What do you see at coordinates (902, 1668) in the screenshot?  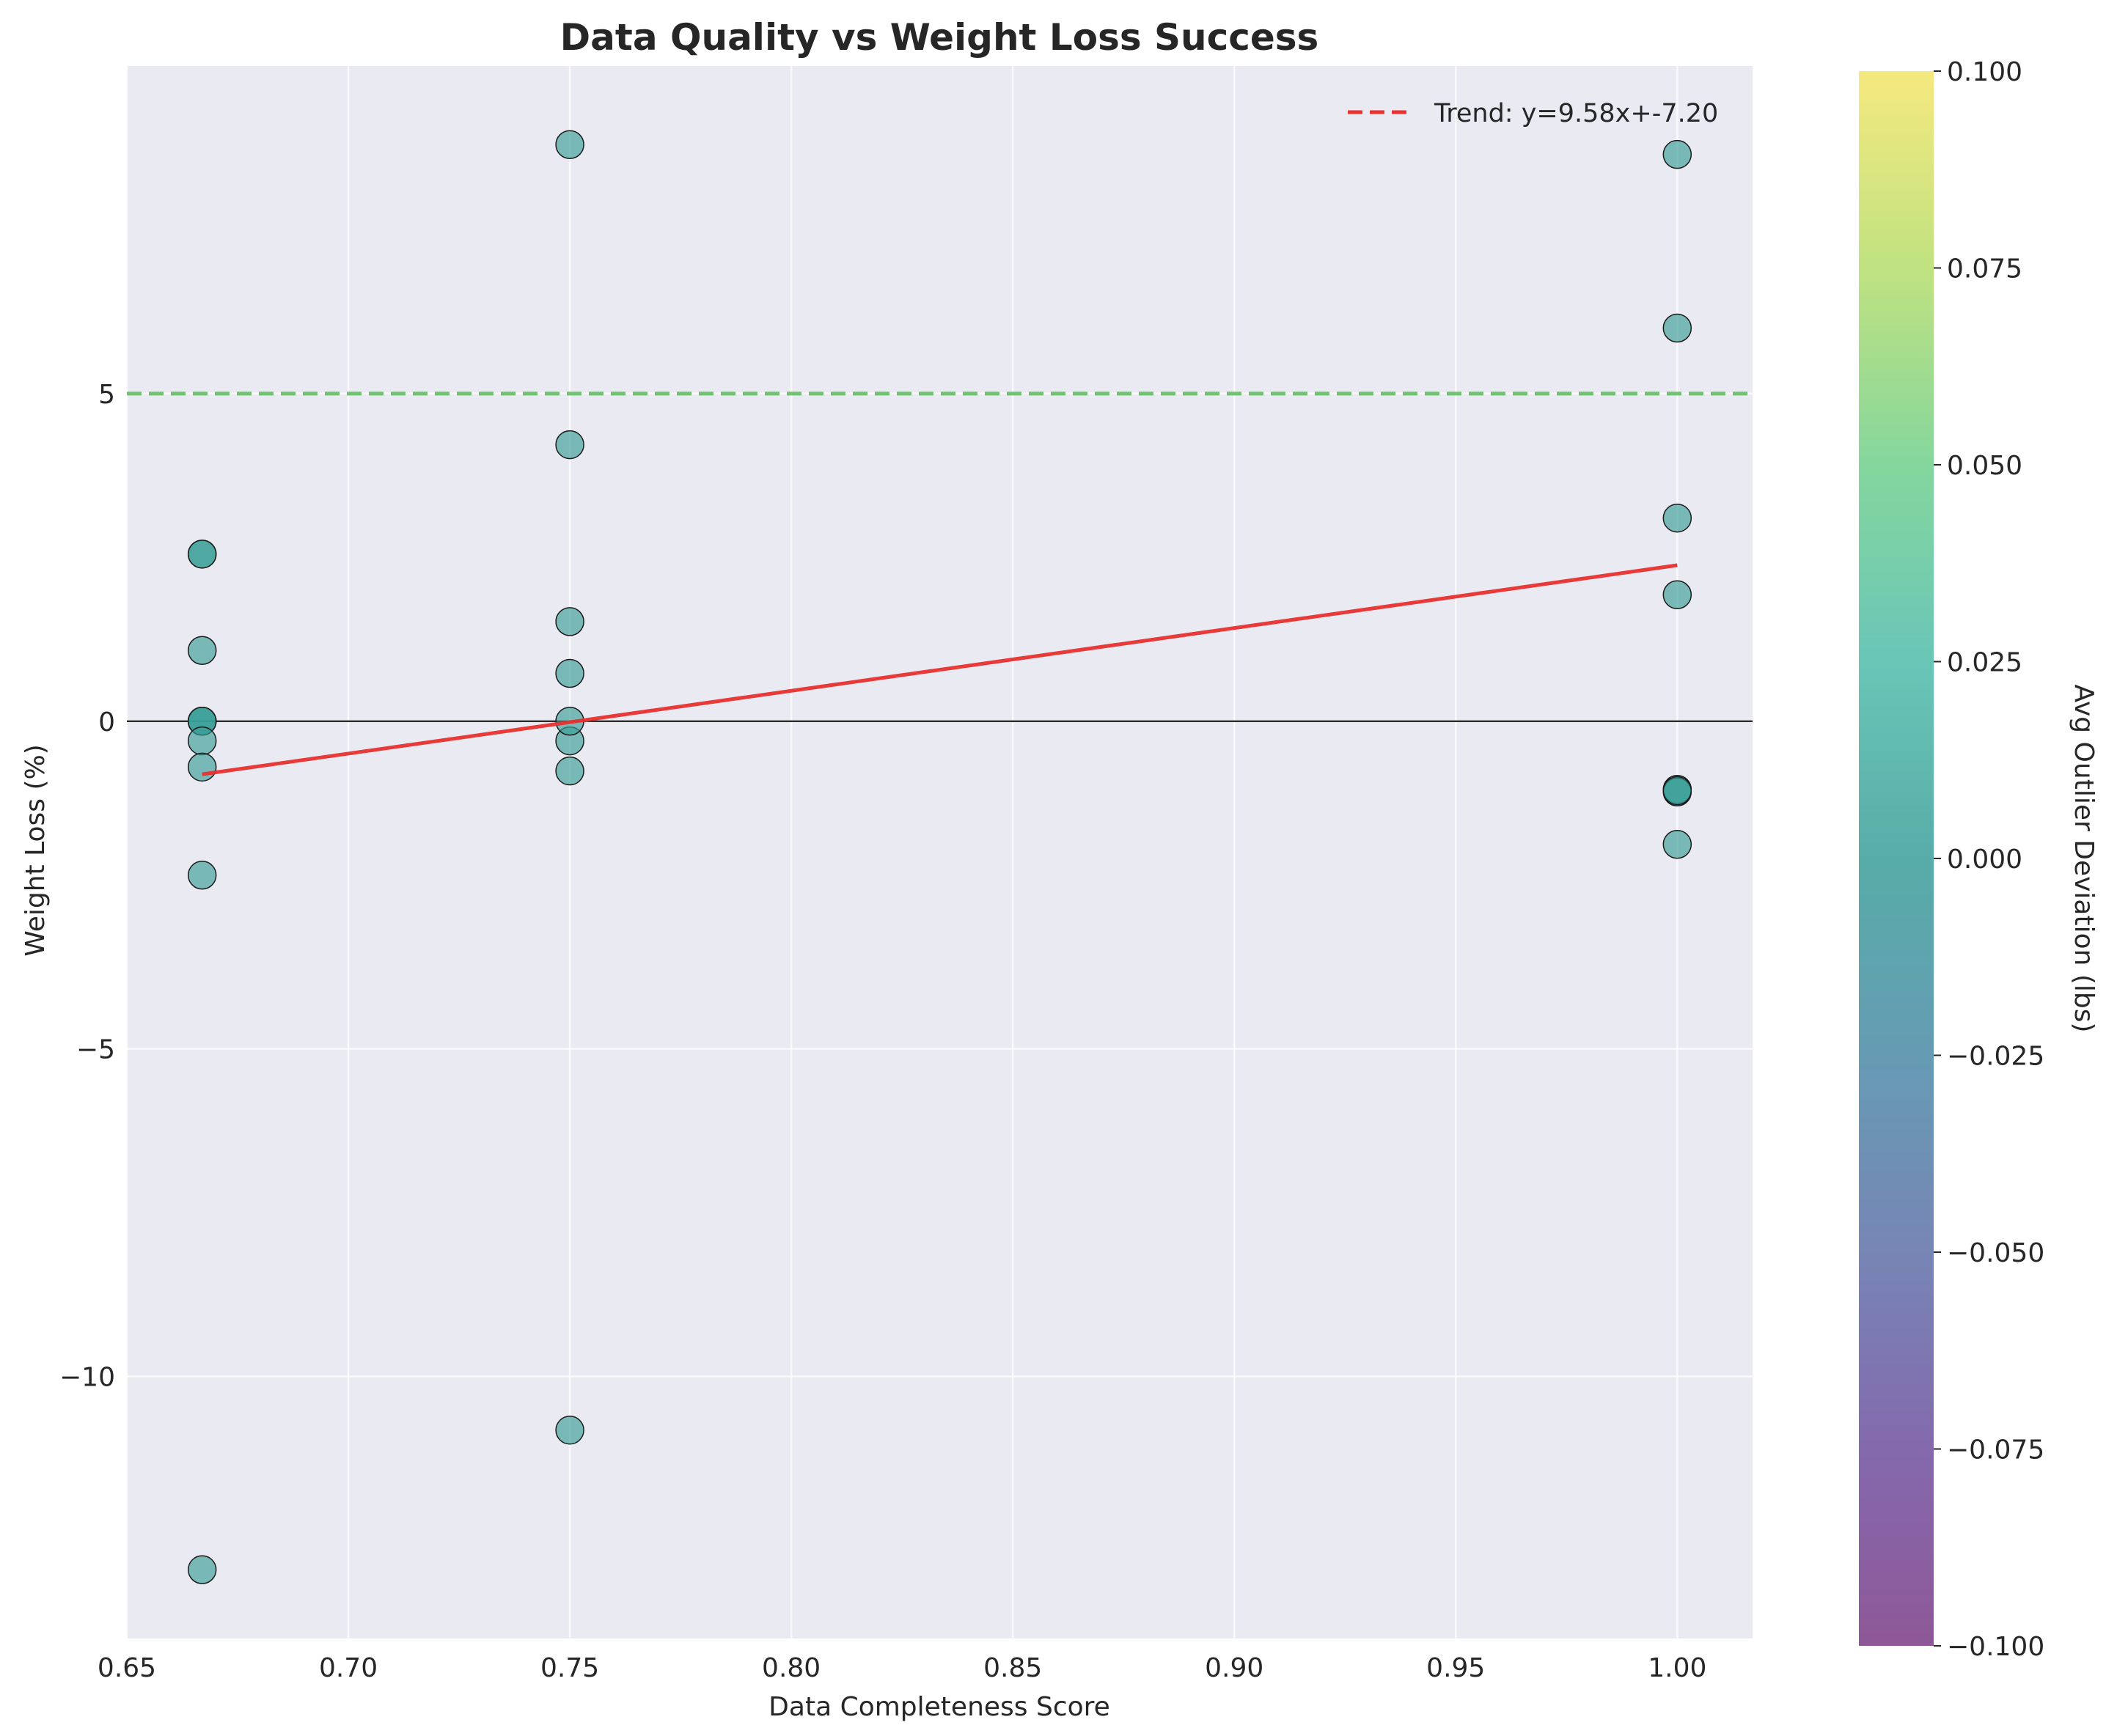 I see `x-tick-labels: 0.65 0.70 0.75 0.80 0.85 0.90 0.95 1.00` at bounding box center [902, 1668].